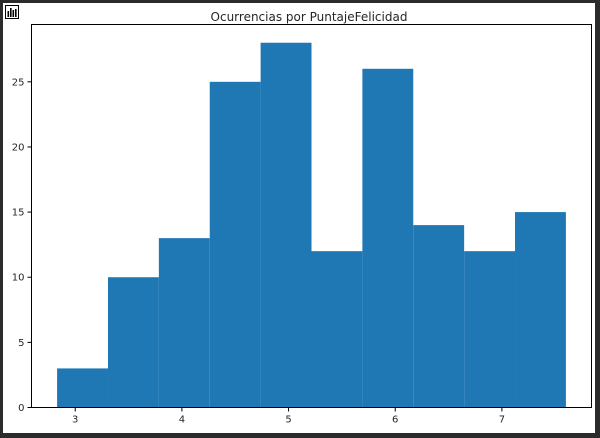  Describe the element at coordinates (502, 420) in the screenshot. I see `x-tick-label: 7` at that location.